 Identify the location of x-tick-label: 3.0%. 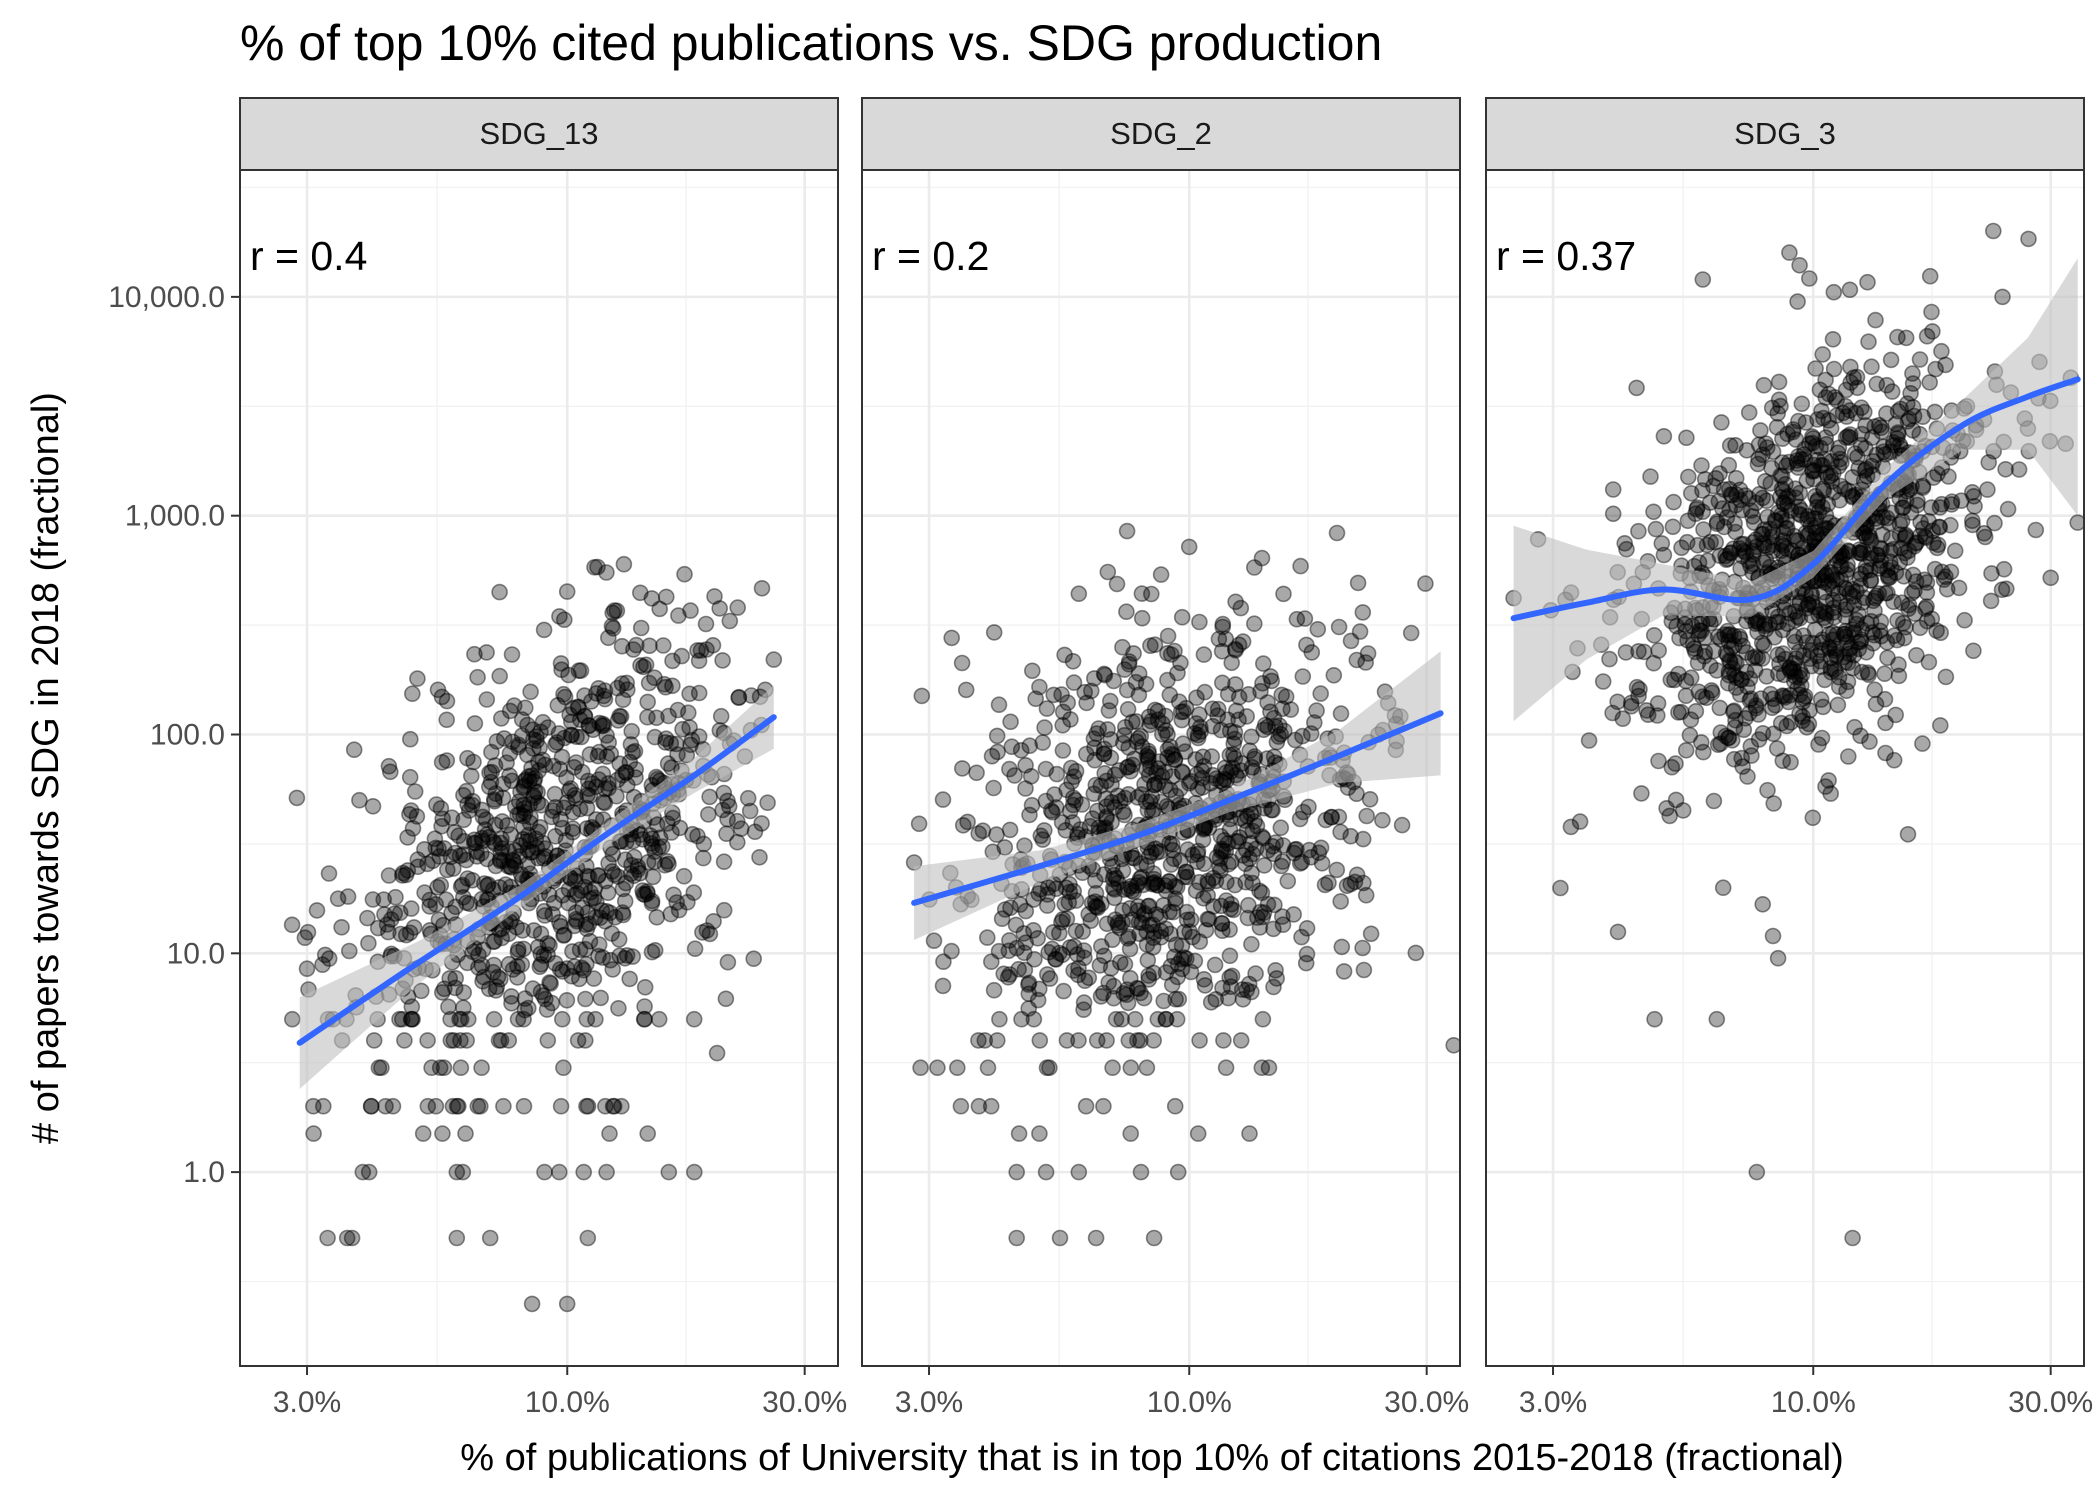
(1553, 1402).